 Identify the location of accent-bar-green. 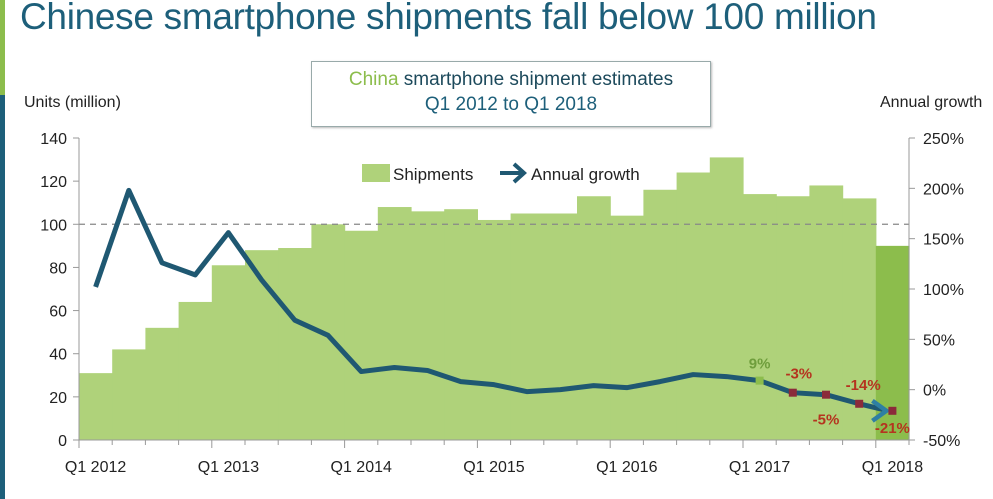
(2, 47).